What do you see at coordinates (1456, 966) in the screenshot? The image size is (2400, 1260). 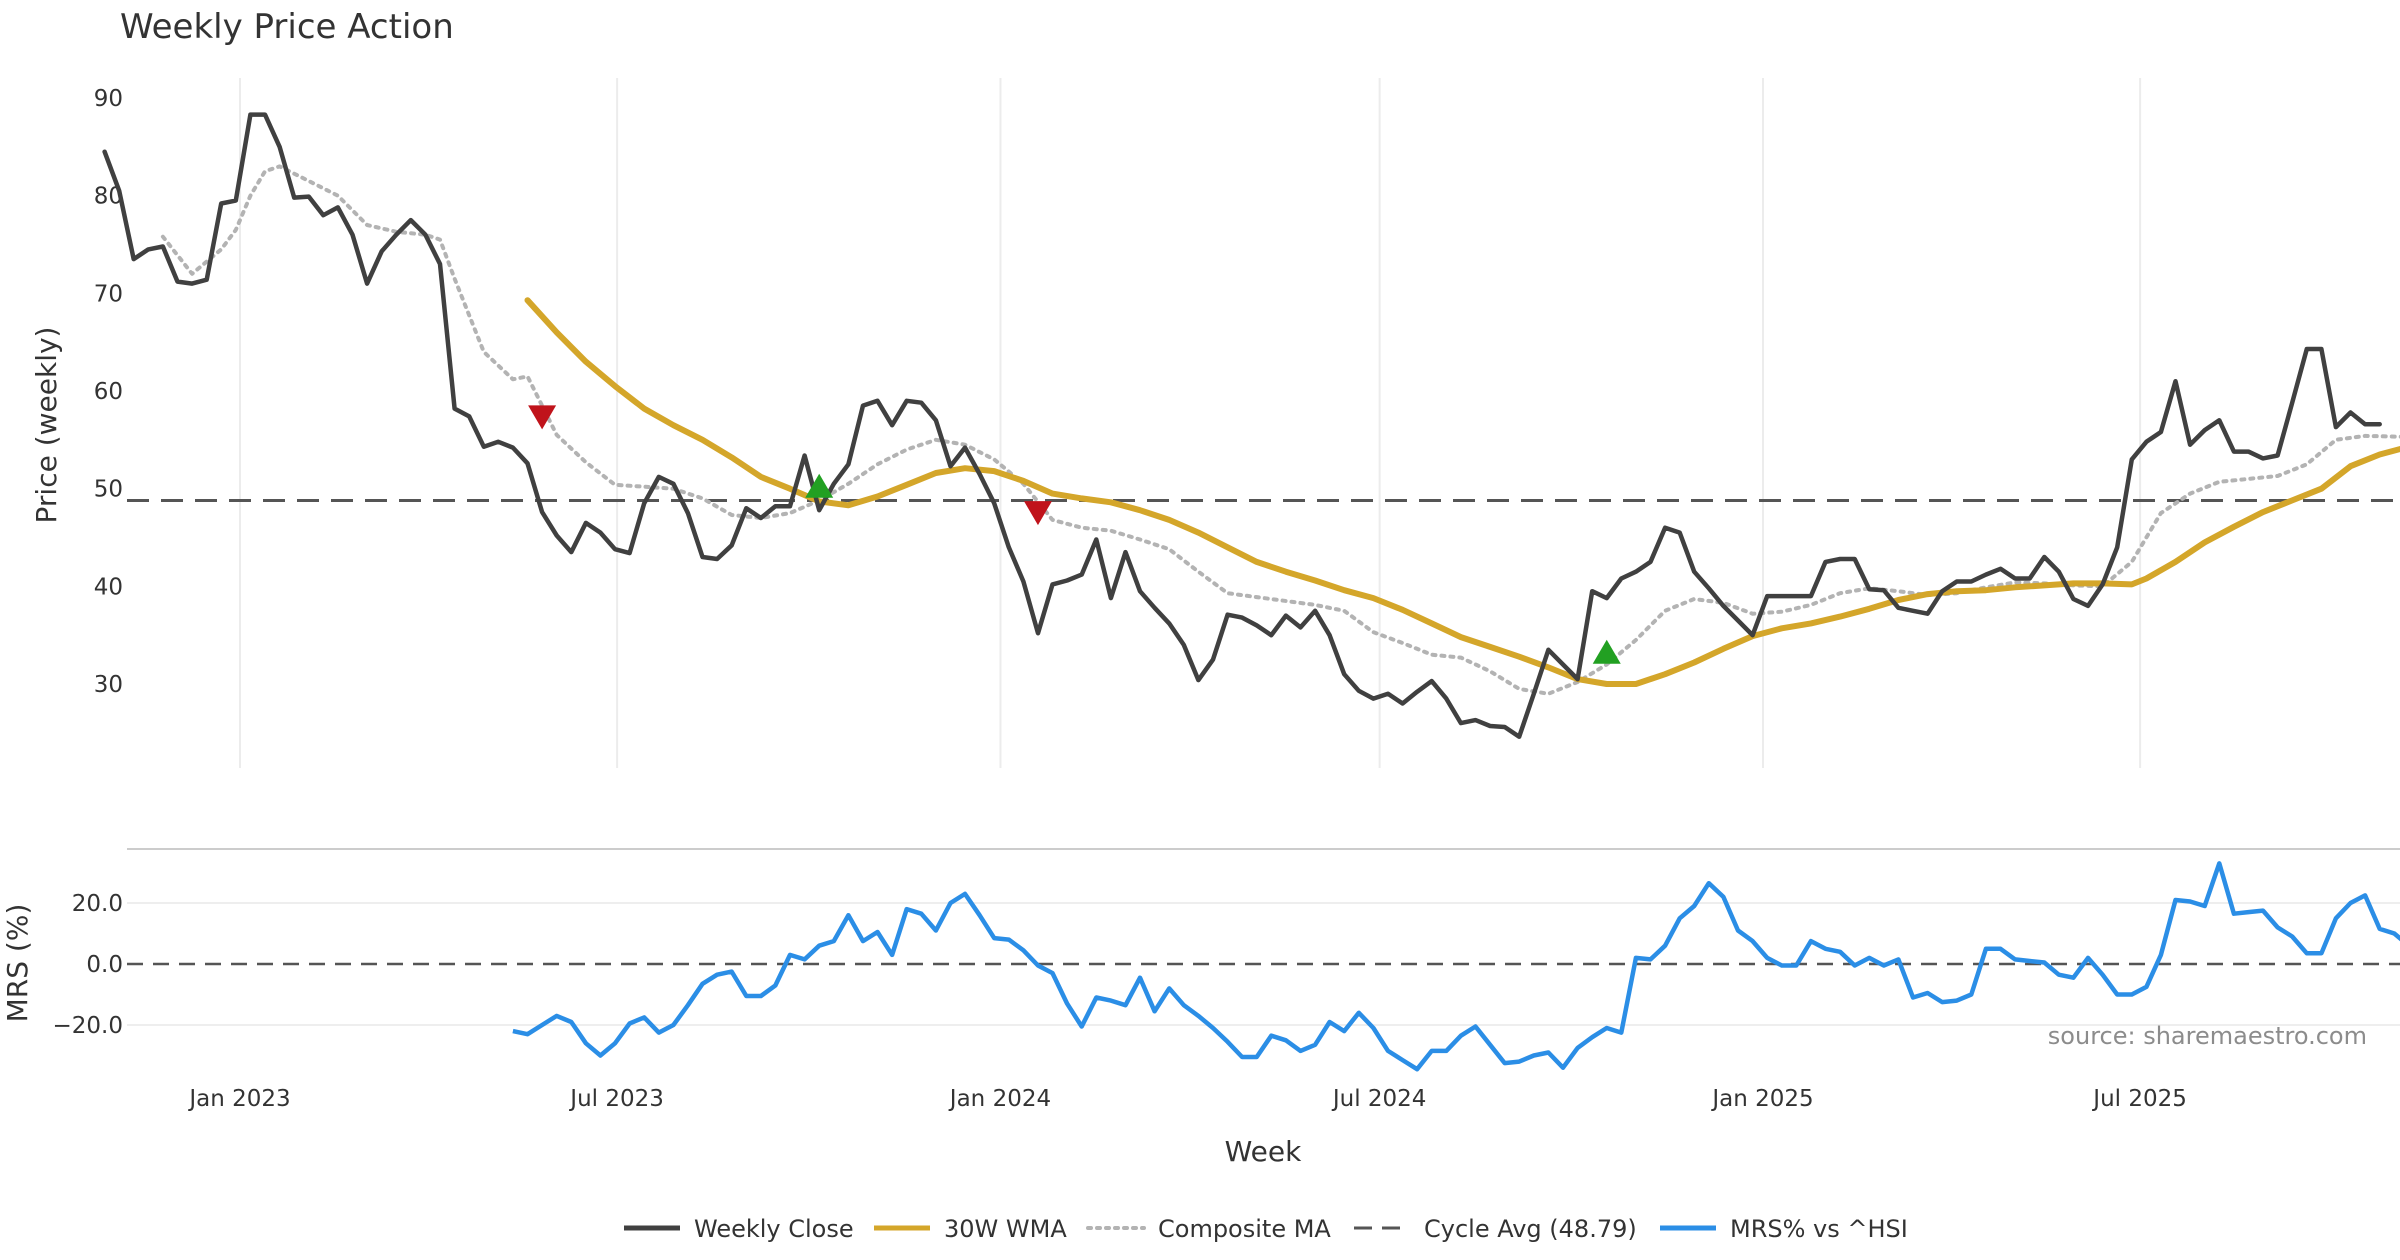 I see `mrs-line` at bounding box center [1456, 966].